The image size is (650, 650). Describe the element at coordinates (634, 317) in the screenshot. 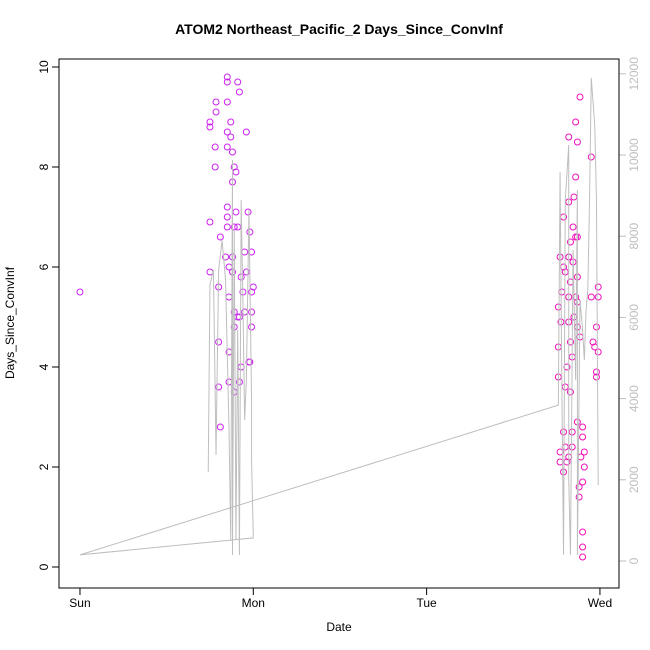

I see `y2-tick-label: 6000` at that location.